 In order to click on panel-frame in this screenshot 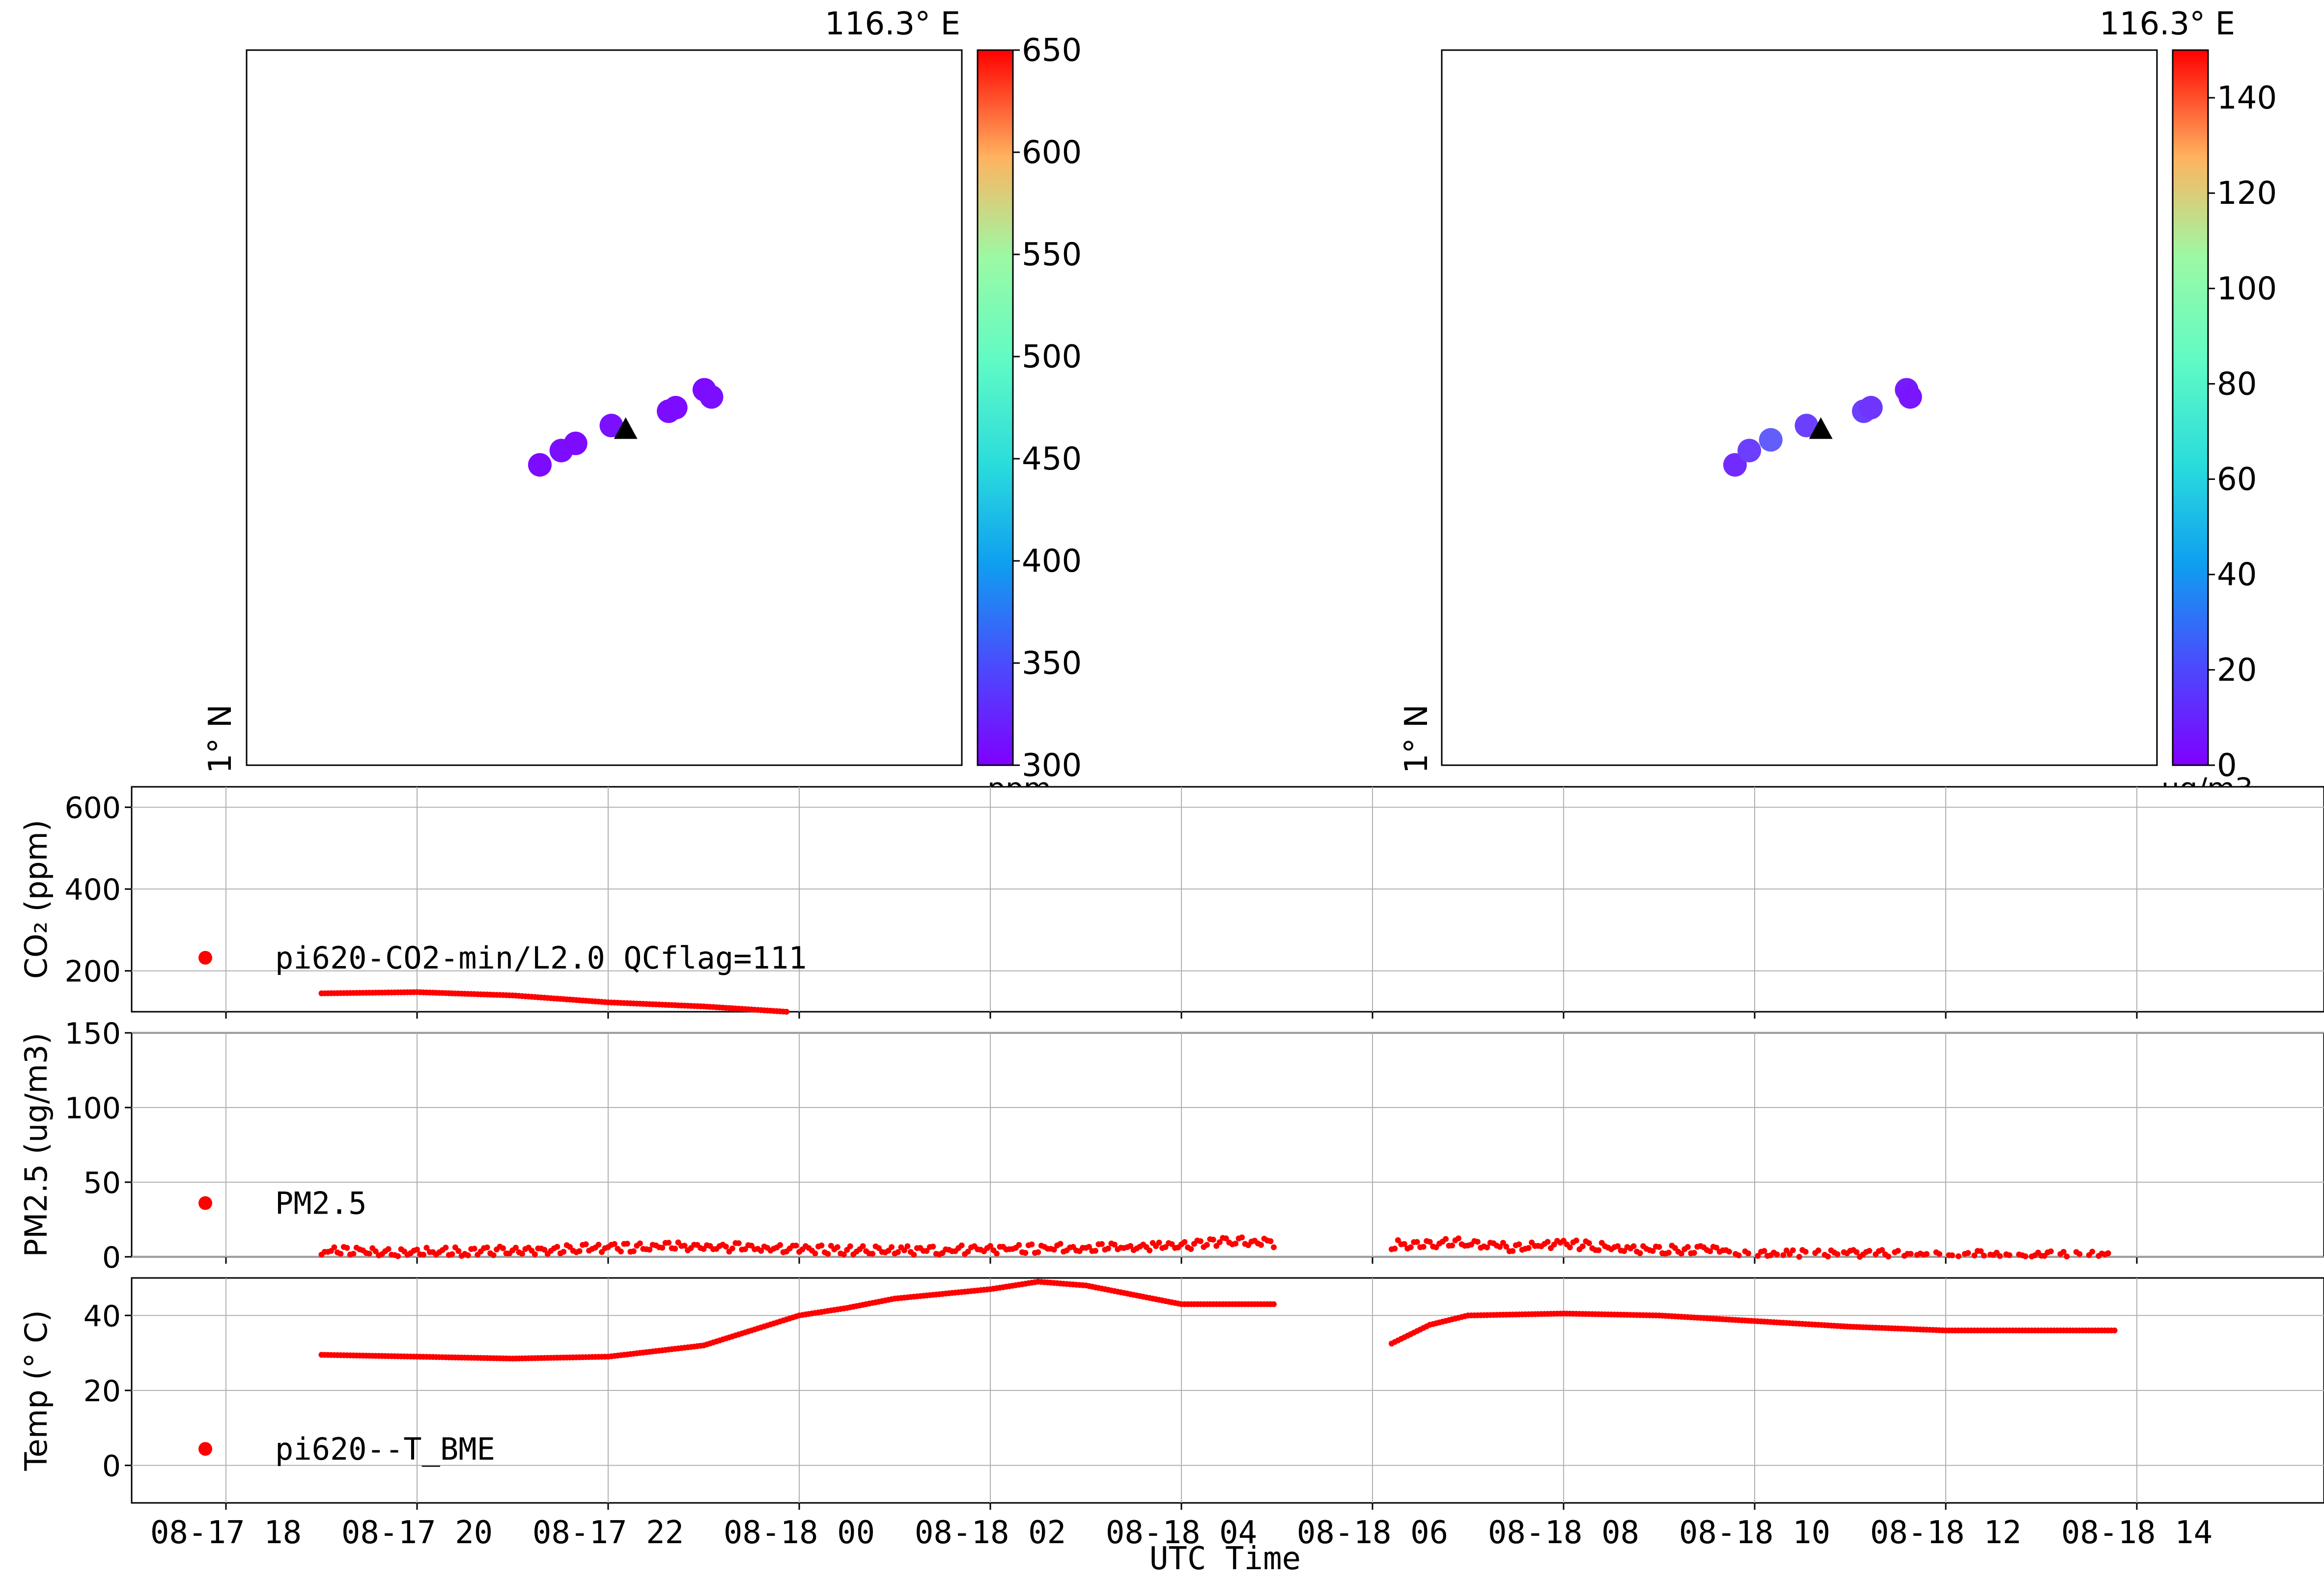, I will do `click(1227, 1145)`.